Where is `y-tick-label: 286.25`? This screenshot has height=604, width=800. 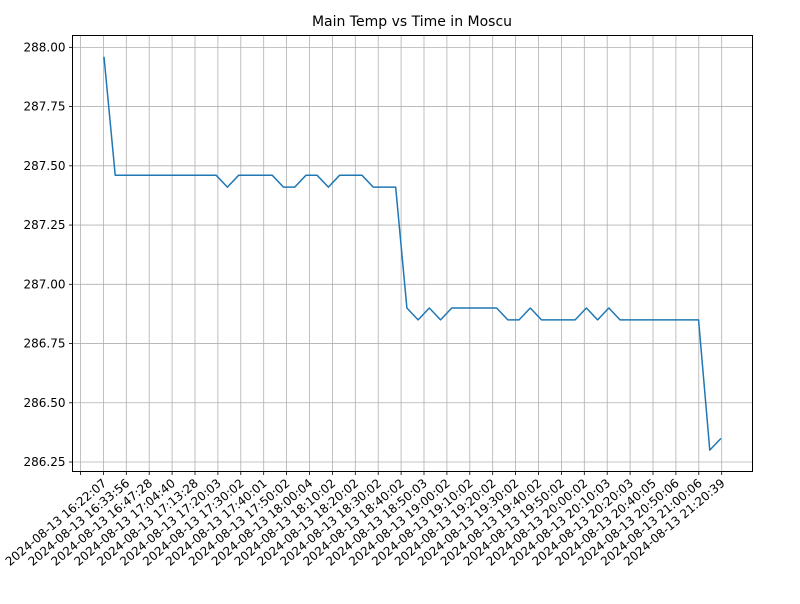
y-tick-label: 286.25 is located at coordinates (45, 462).